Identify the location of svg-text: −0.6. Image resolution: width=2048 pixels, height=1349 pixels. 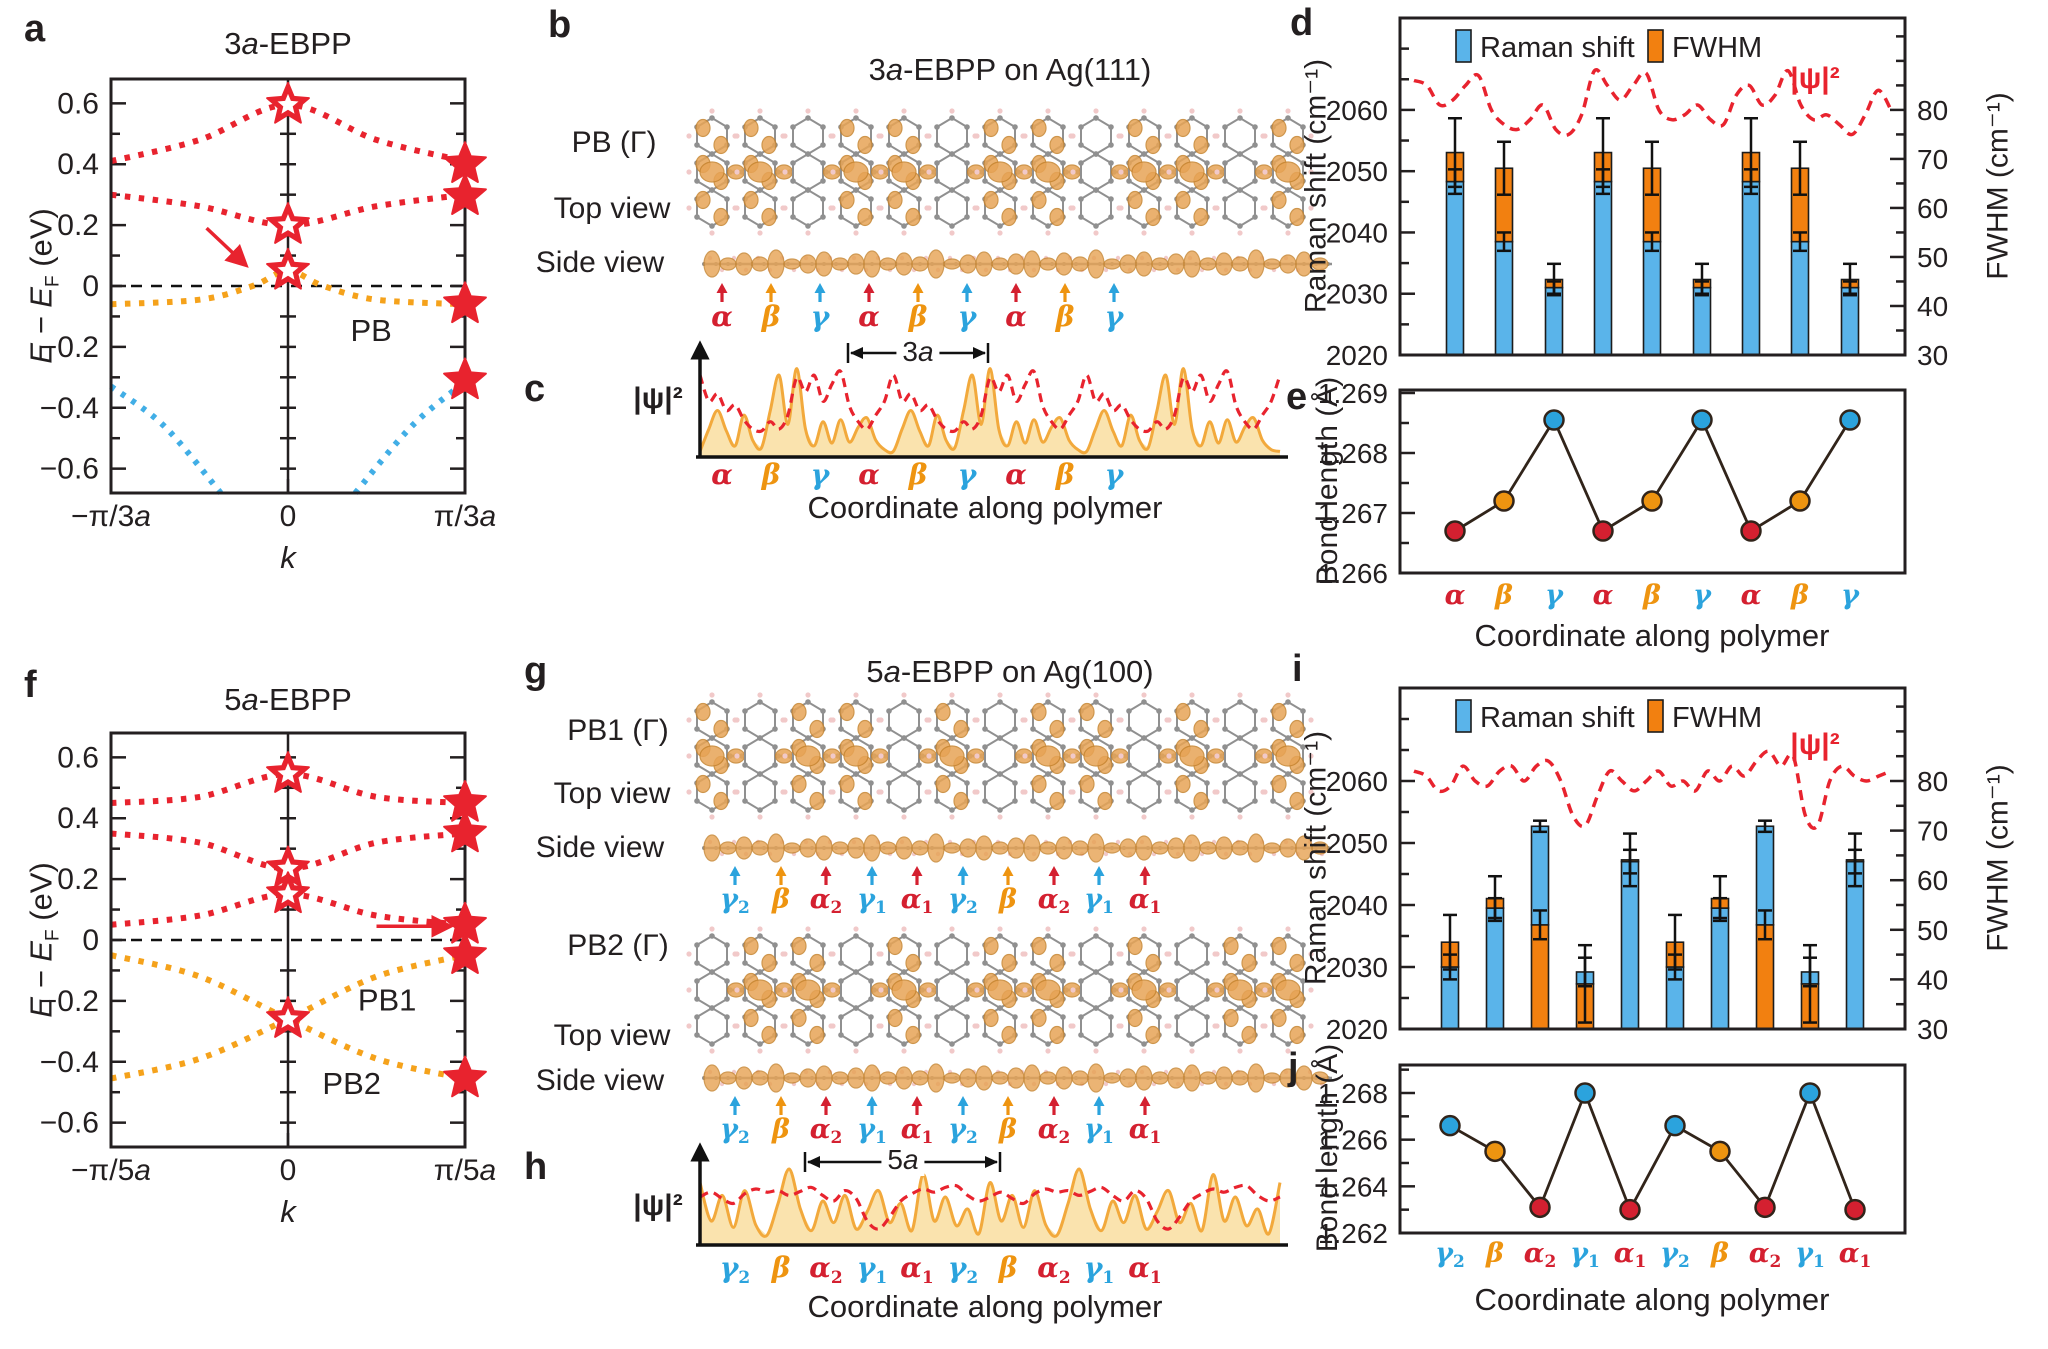
(69, 469).